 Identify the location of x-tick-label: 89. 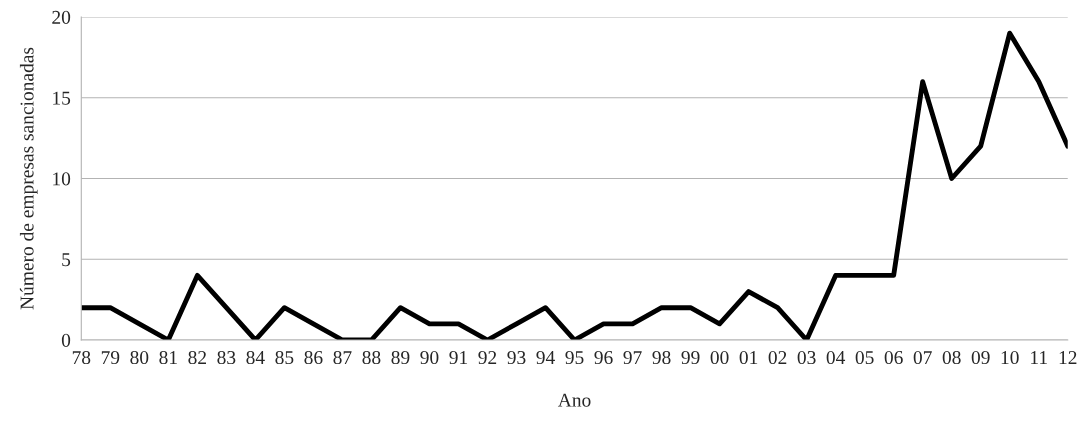
(400, 357).